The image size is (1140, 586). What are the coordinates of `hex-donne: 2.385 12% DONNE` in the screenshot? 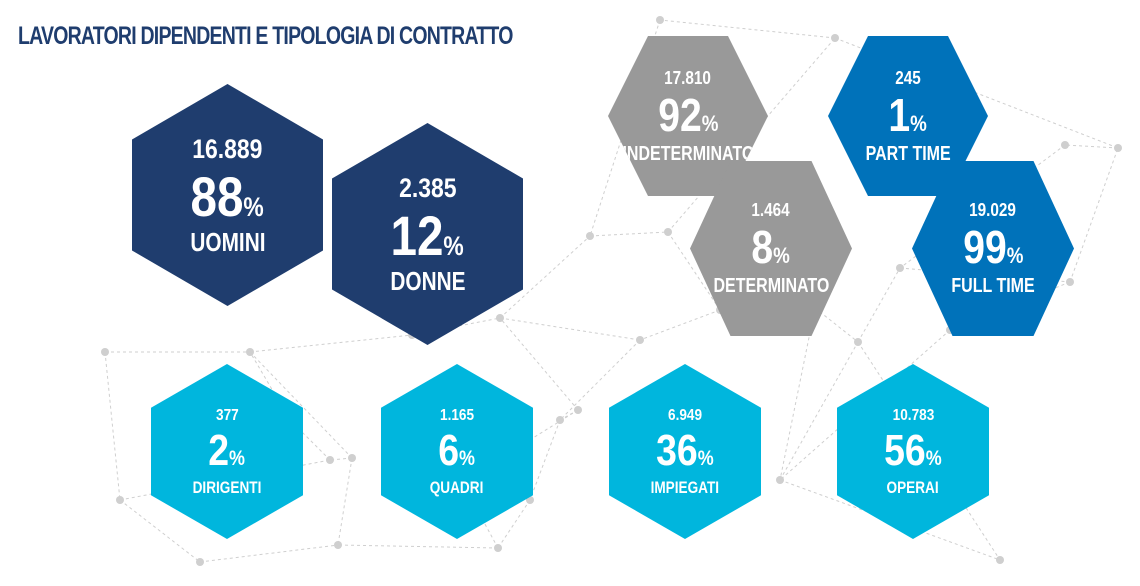 It's located at (427, 234).